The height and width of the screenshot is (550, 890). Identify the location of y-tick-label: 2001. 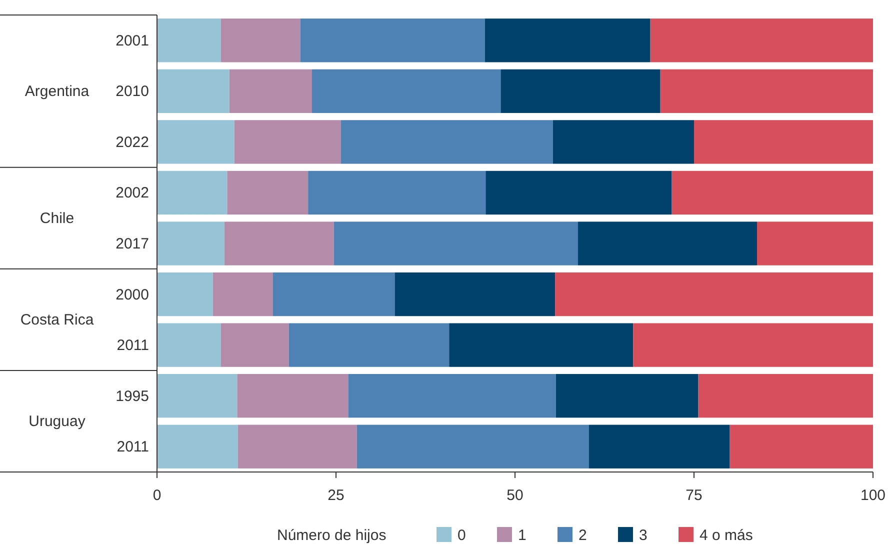
(132, 41).